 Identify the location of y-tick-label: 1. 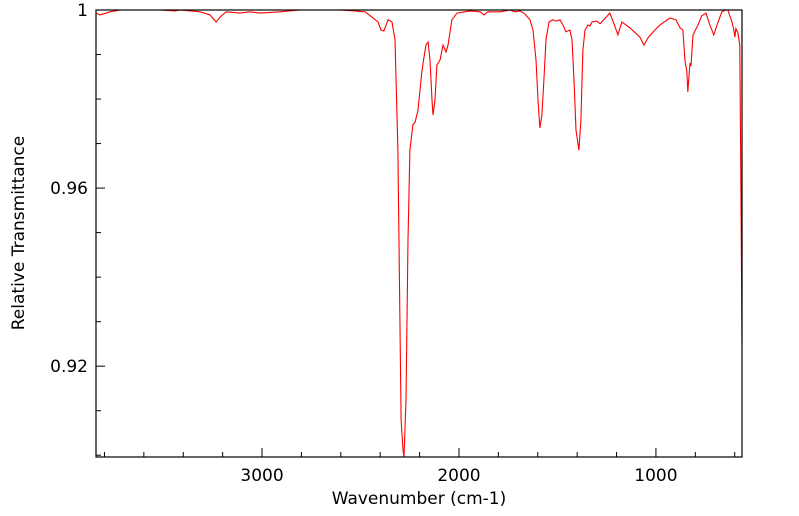
(82, 11).